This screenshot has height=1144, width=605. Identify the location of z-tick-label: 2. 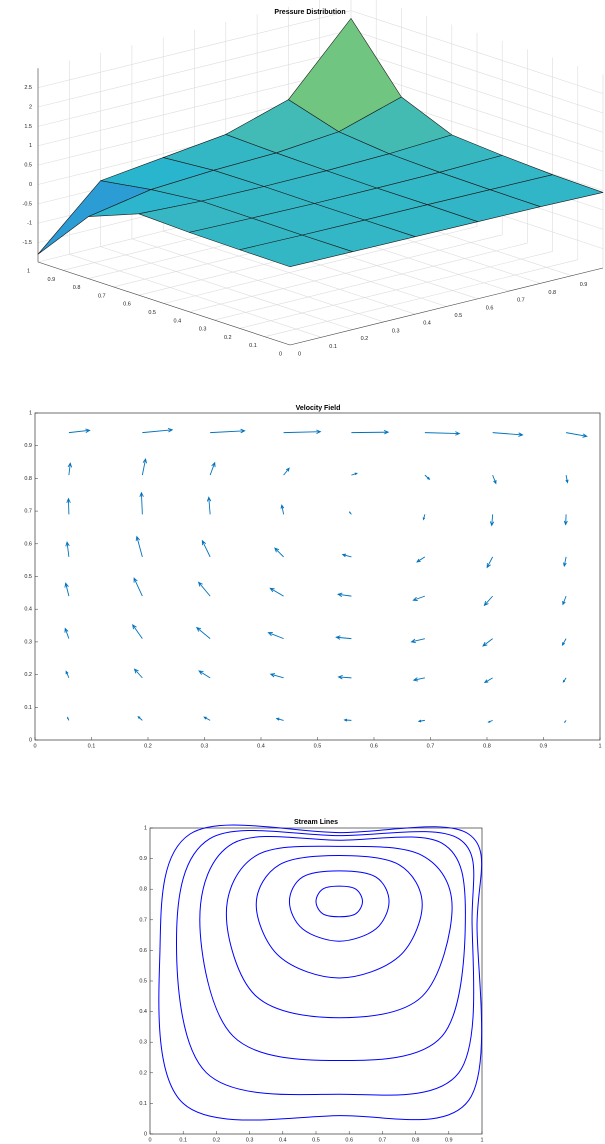
(30, 107).